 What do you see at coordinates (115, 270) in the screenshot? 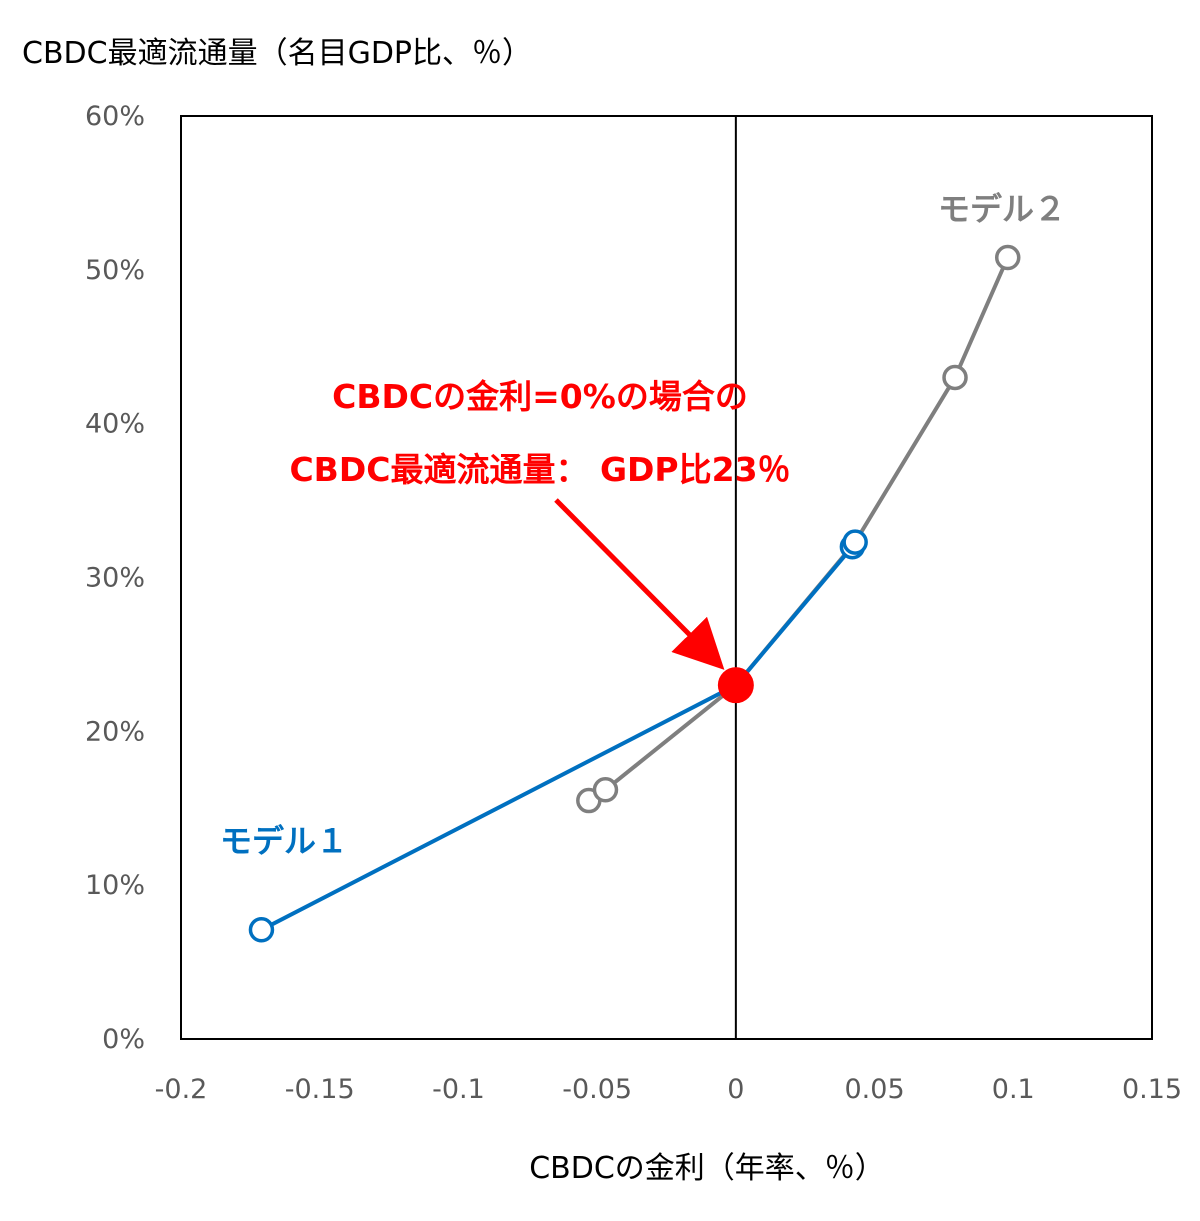
I see `y-tick-label: 50%` at bounding box center [115, 270].